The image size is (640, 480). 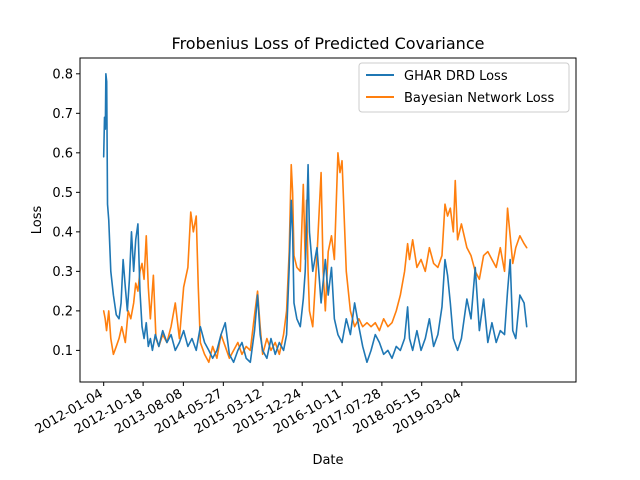 I want to click on y-tick-label: 0.2, so click(x=62, y=311).